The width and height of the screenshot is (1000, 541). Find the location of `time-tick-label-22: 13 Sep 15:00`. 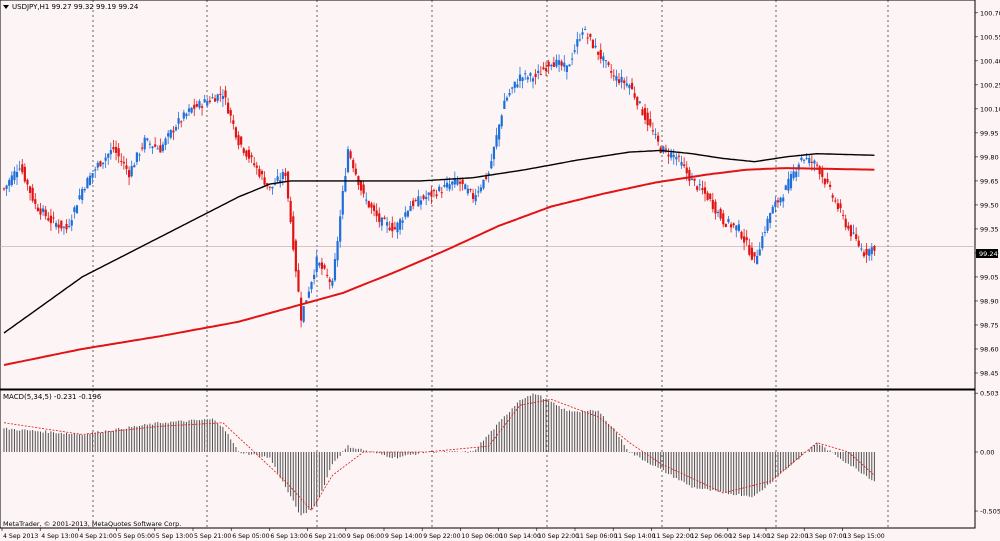

time-tick-label-22: 13 Sep 15:00 is located at coordinates (863, 536).